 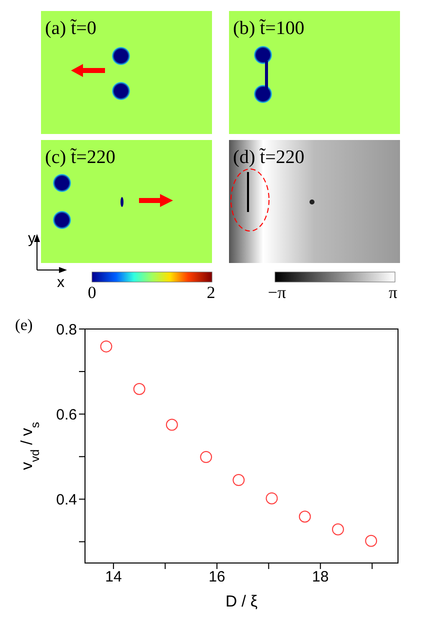 I want to click on text: (a) t̃=0, so click(x=70, y=28).